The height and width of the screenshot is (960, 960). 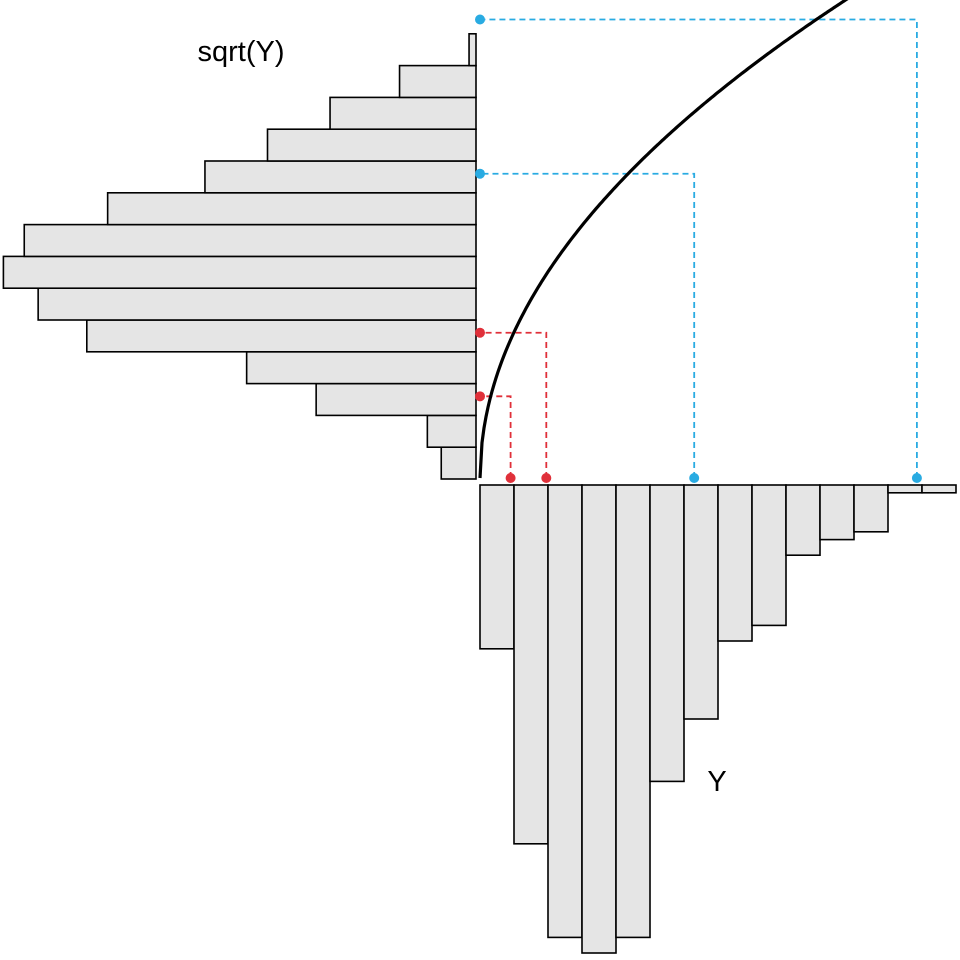 What do you see at coordinates (241, 52) in the screenshot?
I see `label-sqrt-y: sqrt(Y)` at bounding box center [241, 52].